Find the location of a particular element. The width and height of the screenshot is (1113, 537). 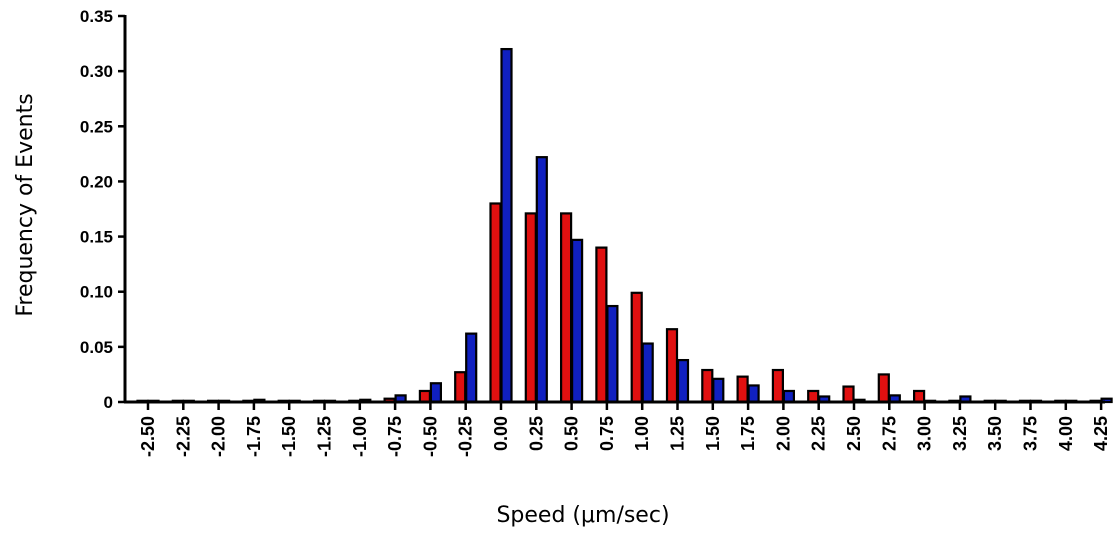

x-tick-label: -0.75 is located at coordinates (395, 436).